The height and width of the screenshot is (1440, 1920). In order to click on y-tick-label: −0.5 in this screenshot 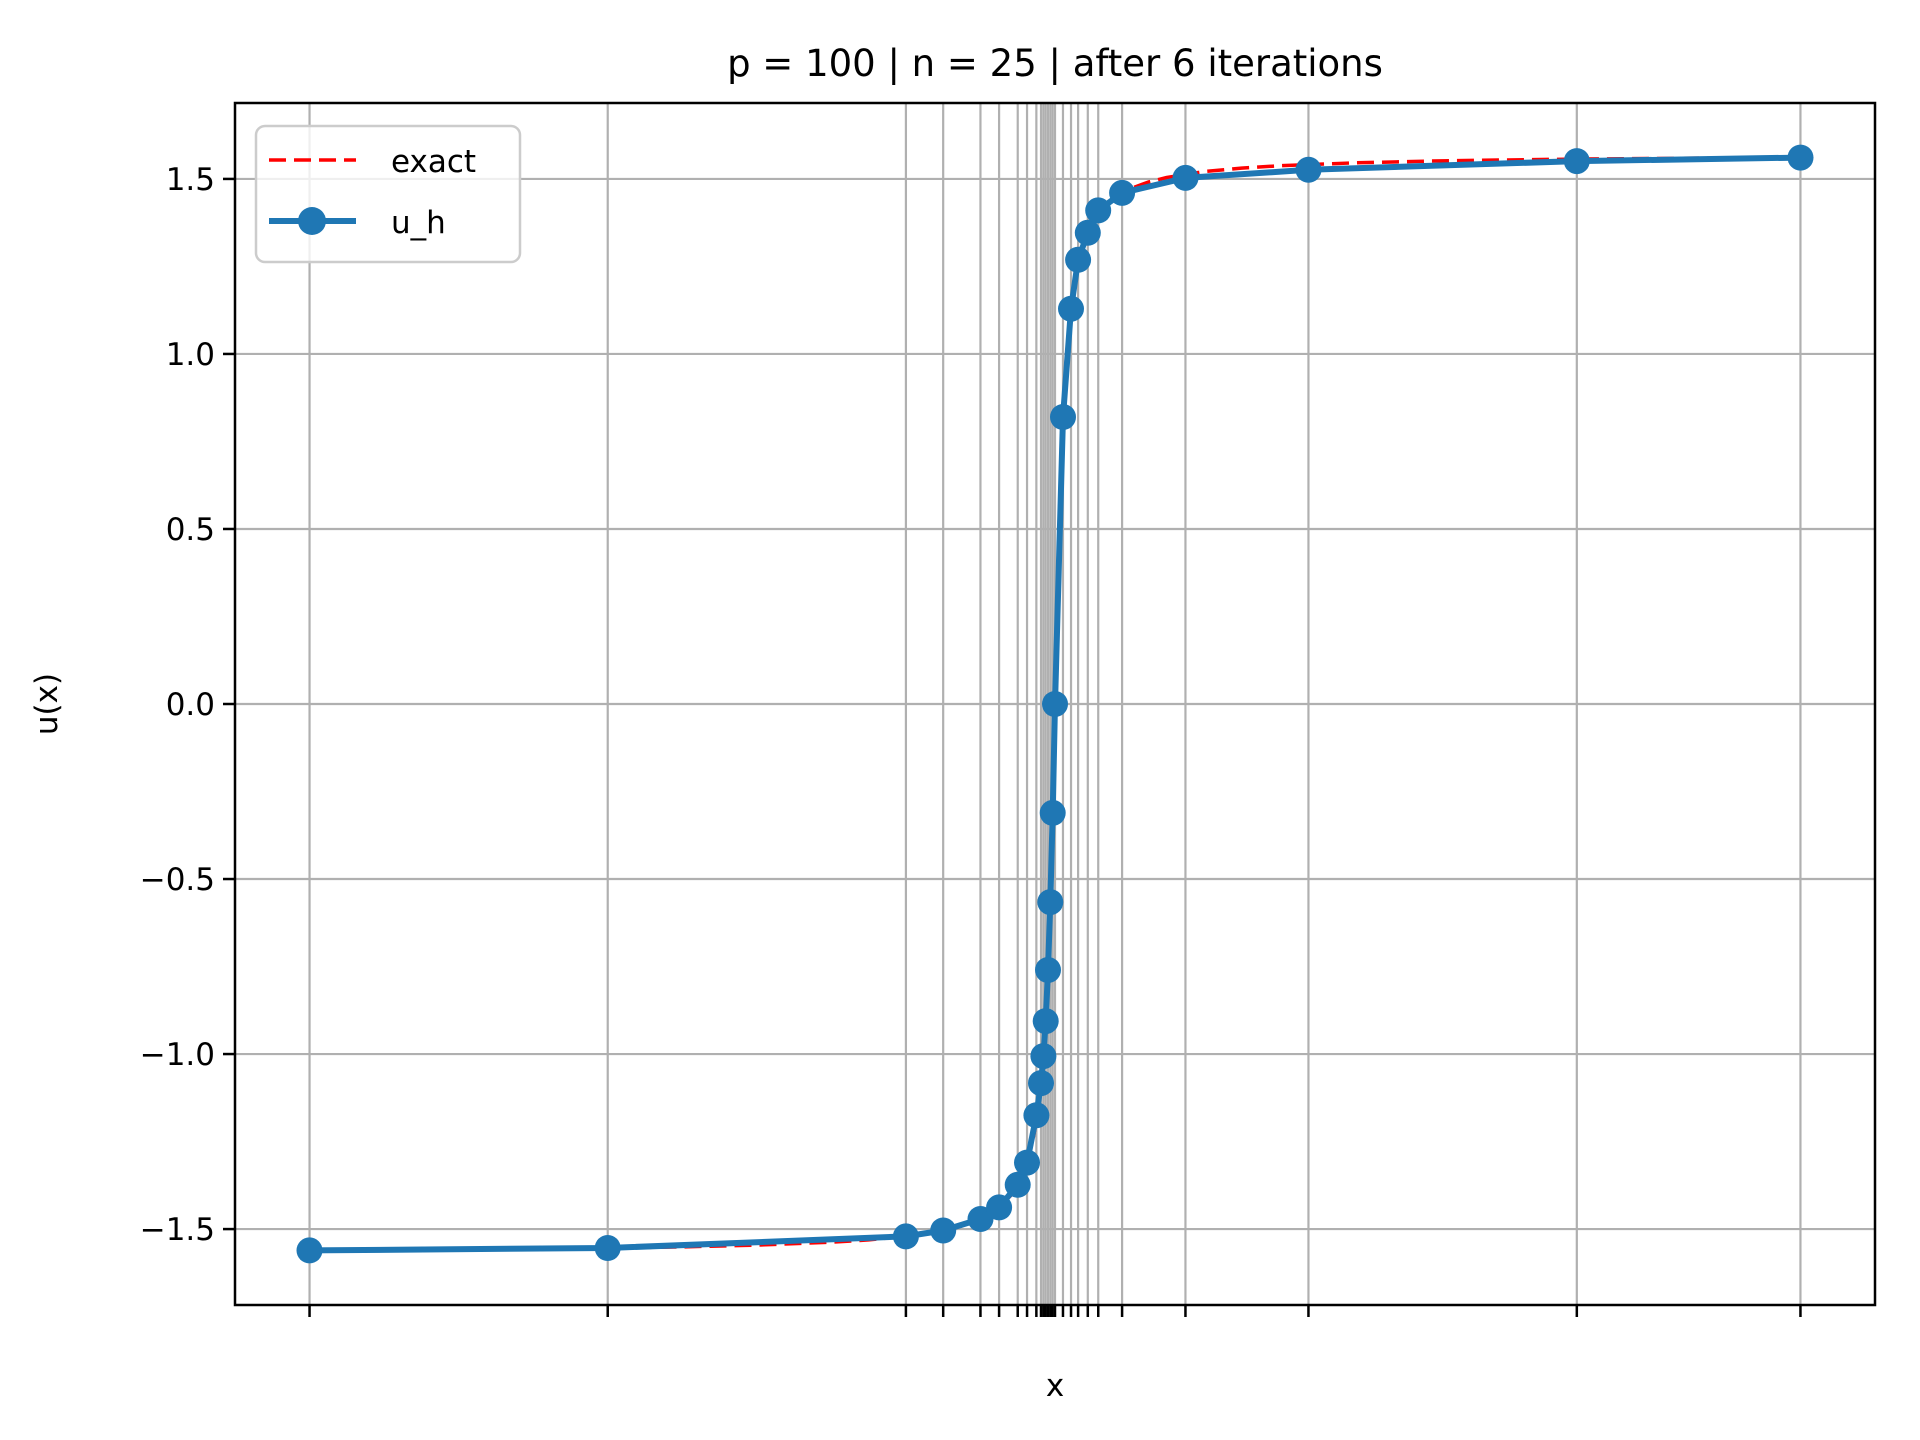, I will do `click(177, 880)`.